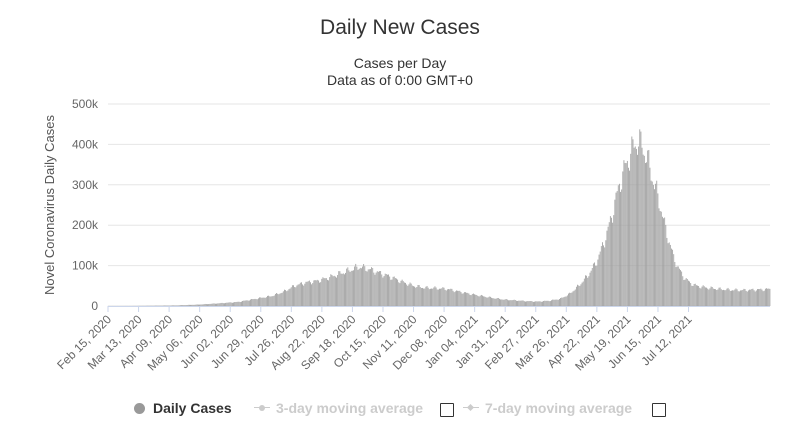  What do you see at coordinates (85, 266) in the screenshot?
I see `y-tick-label: 100k` at bounding box center [85, 266].